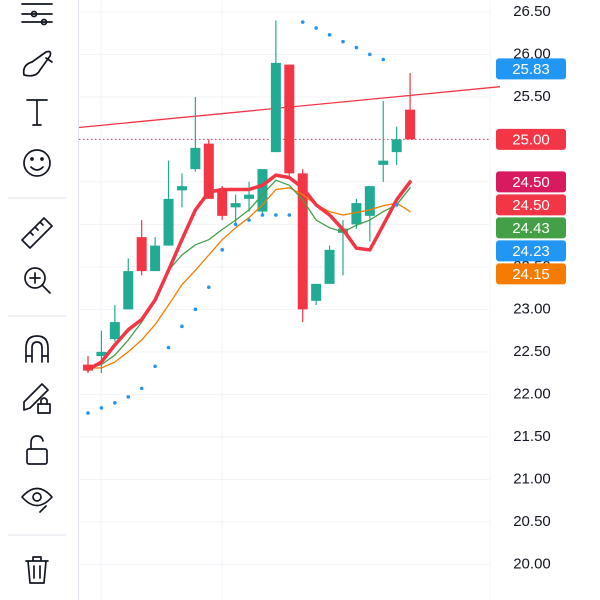 The height and width of the screenshot is (600, 600). I want to click on price-badge-label: 24.43, so click(531, 228).